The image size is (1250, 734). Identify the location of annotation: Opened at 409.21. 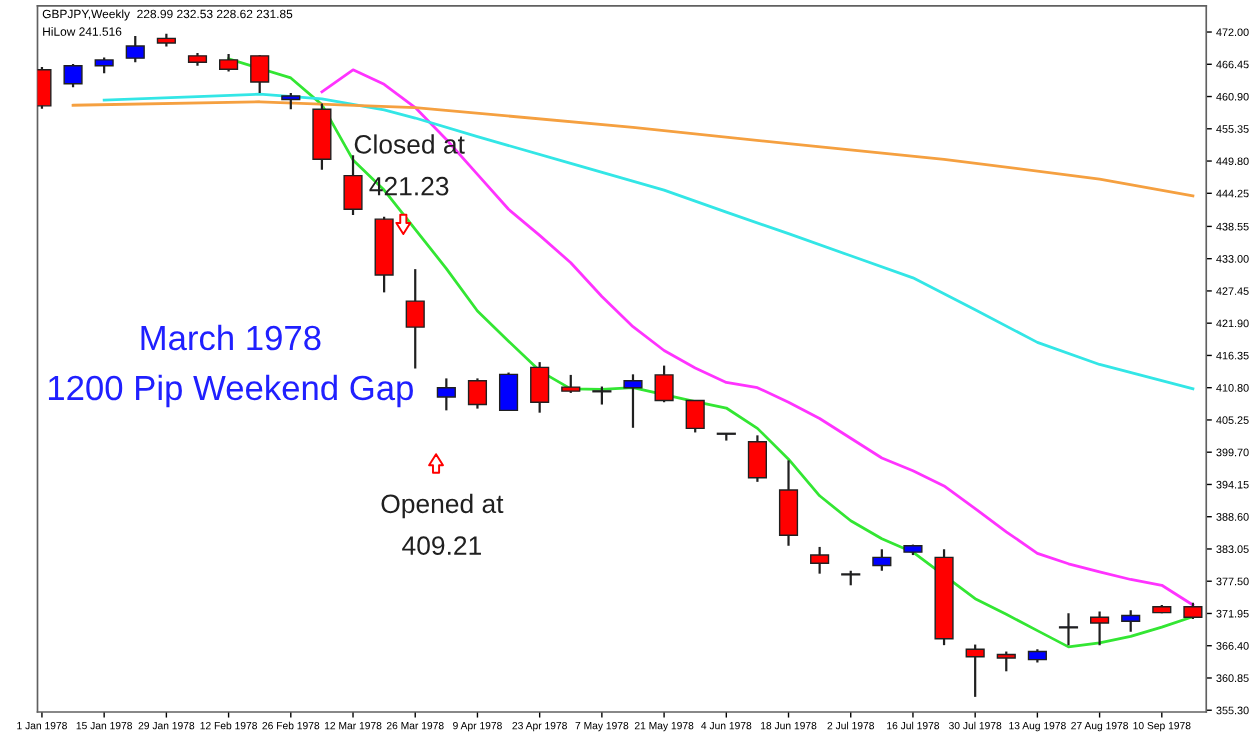
(442, 524).